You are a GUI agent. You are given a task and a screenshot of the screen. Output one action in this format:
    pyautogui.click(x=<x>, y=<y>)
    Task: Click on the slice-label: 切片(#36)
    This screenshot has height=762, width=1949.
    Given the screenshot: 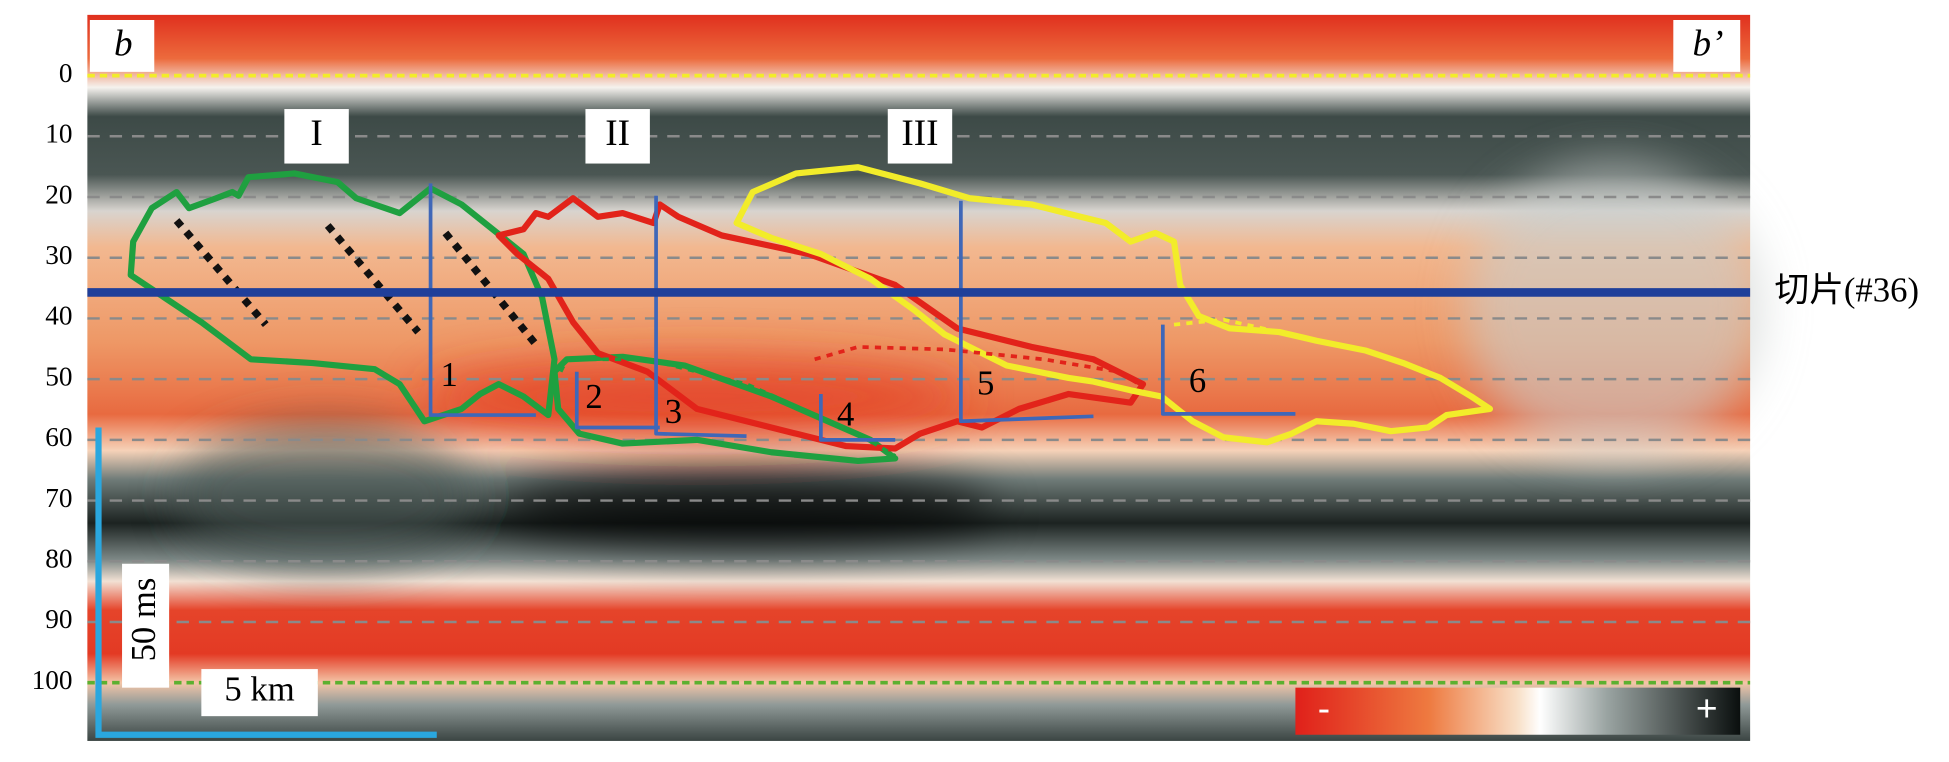 What is the action you would take?
    pyautogui.click(x=1847, y=290)
    